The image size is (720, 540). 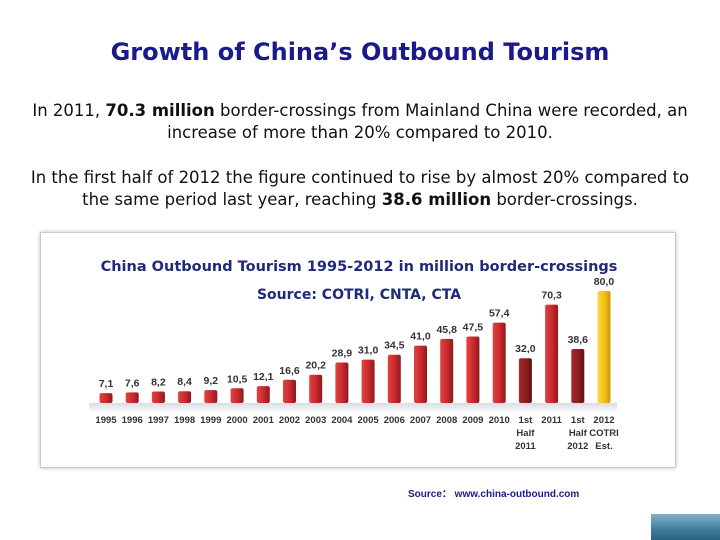 What do you see at coordinates (160, 110) in the screenshot?
I see `p1-highlight: 70.3 million` at bounding box center [160, 110].